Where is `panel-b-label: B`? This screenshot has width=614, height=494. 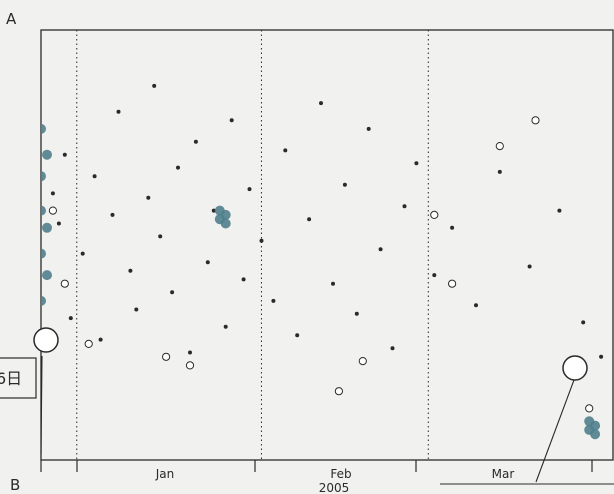
panel-b-label: B is located at coordinates (15, 485).